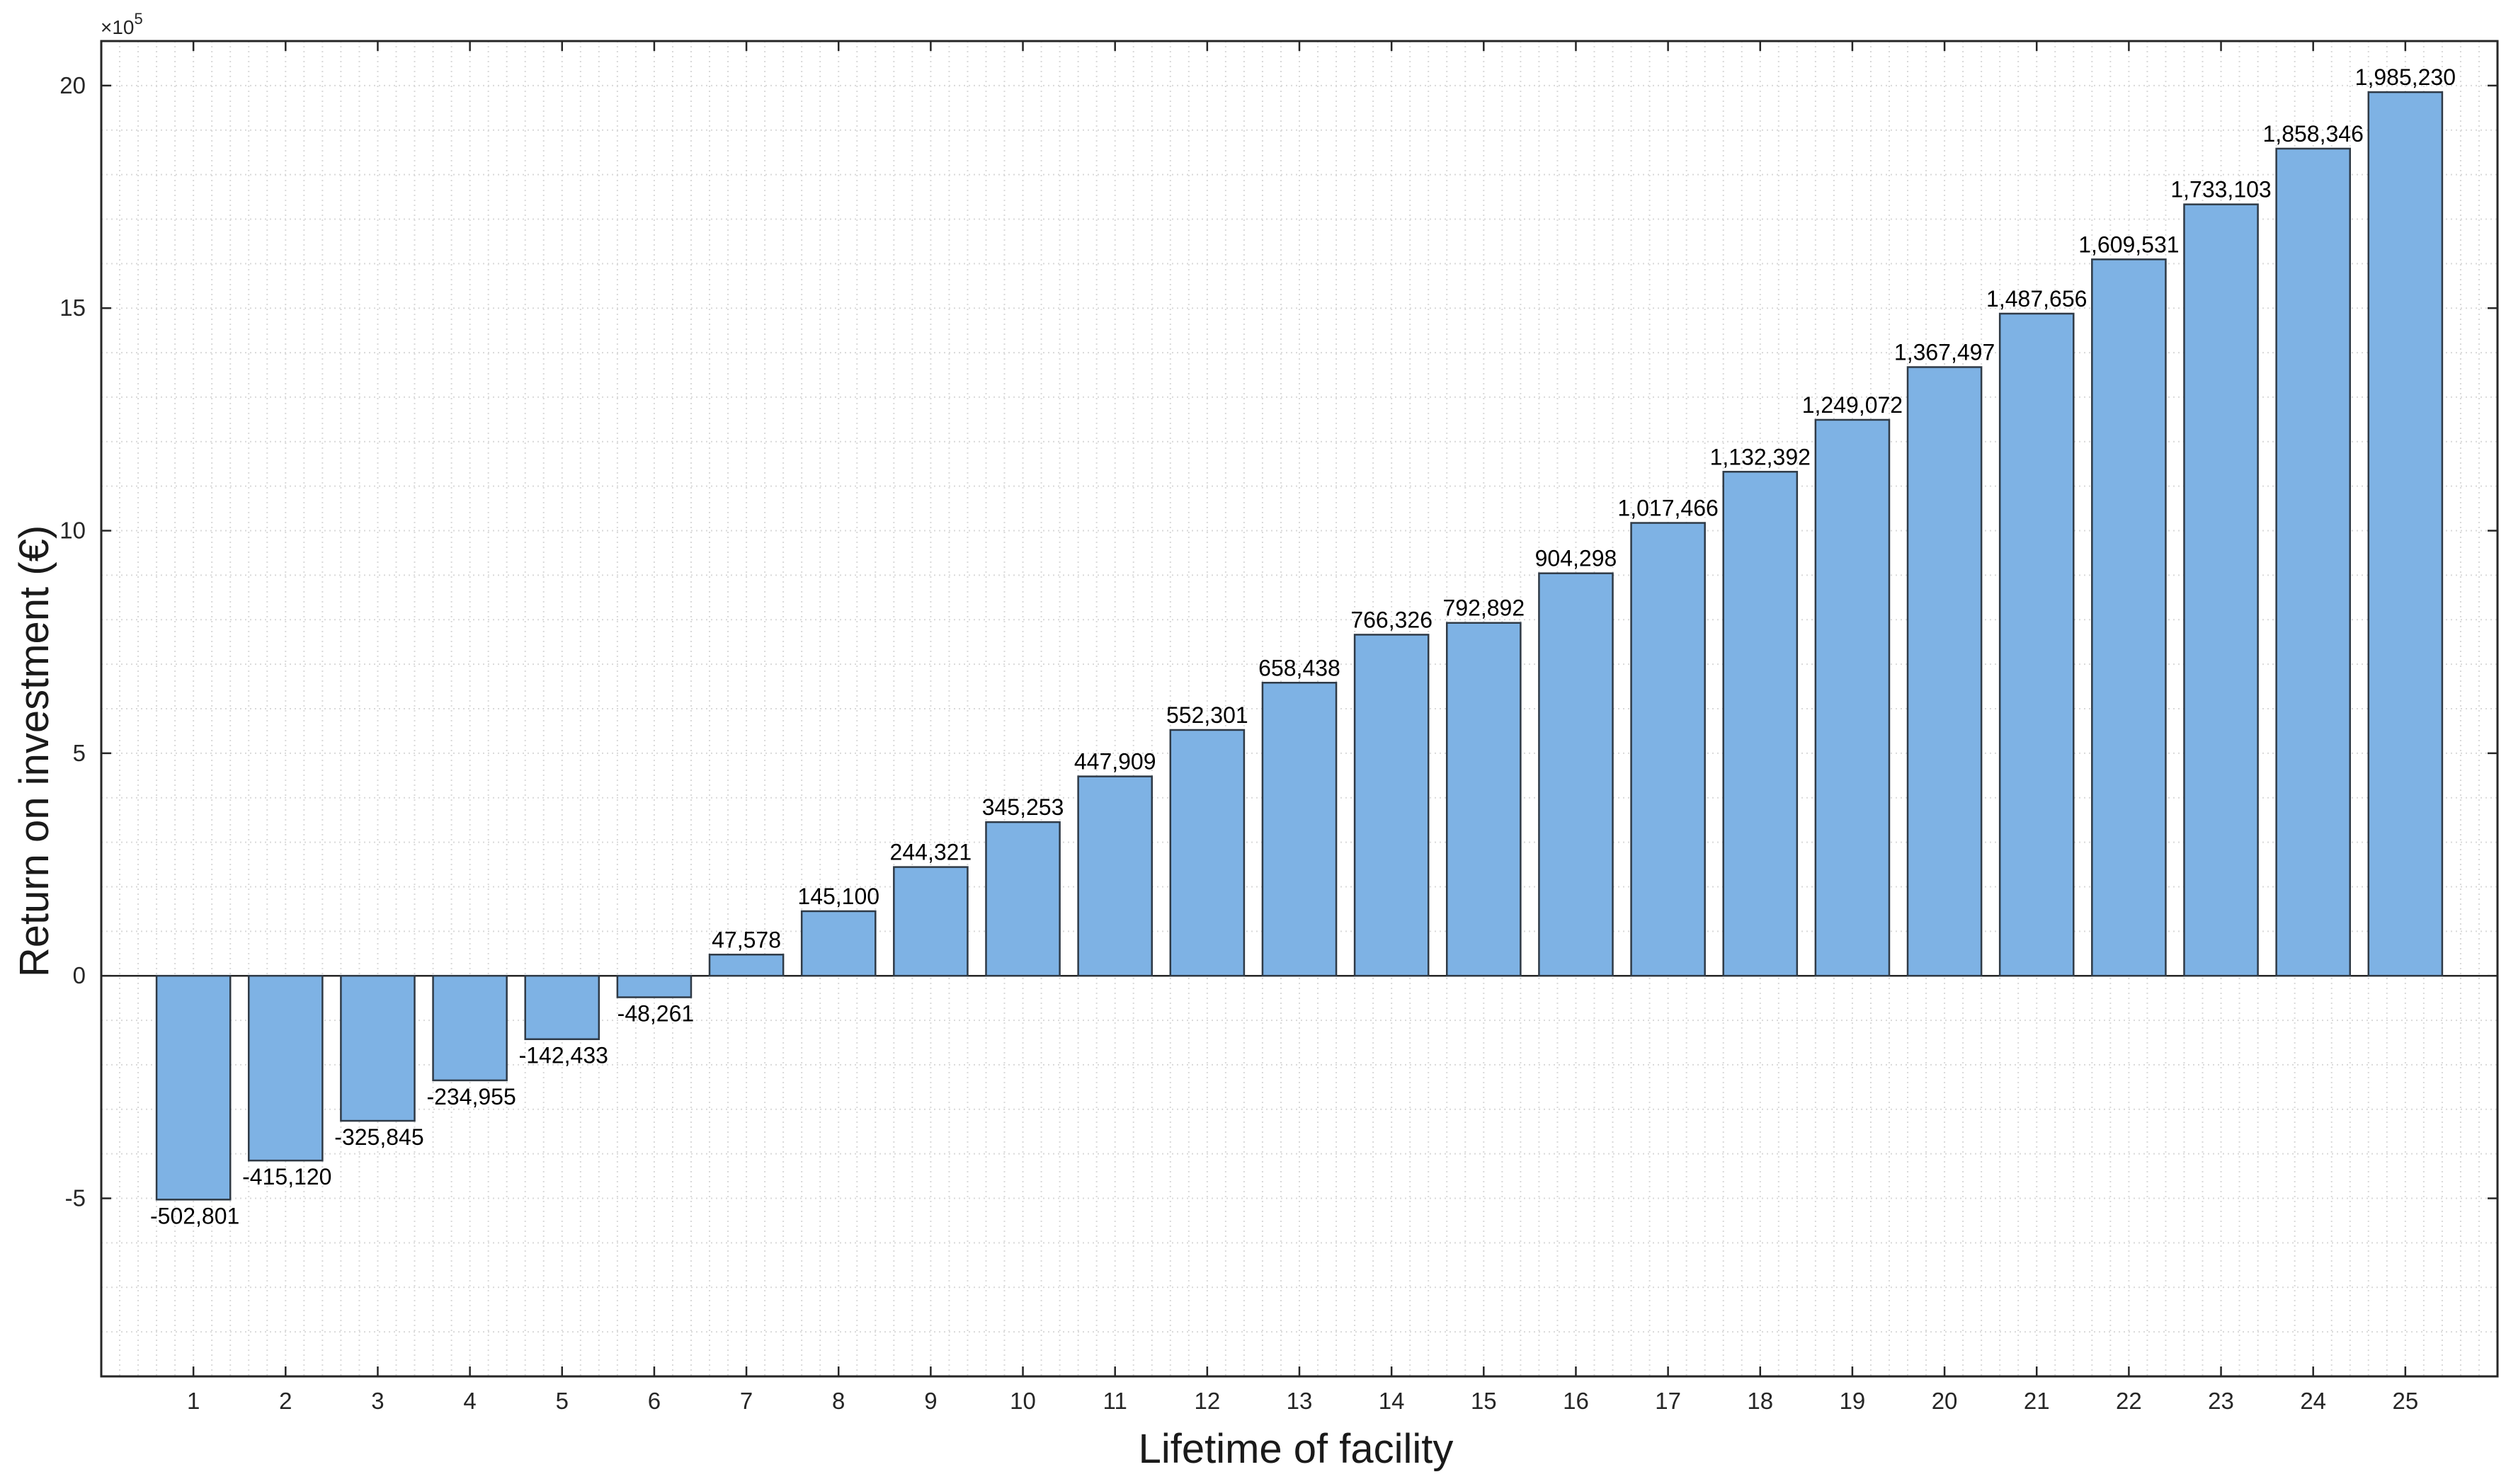  Describe the element at coordinates (1023, 807) in the screenshot. I see `data-label: 345,253` at that location.